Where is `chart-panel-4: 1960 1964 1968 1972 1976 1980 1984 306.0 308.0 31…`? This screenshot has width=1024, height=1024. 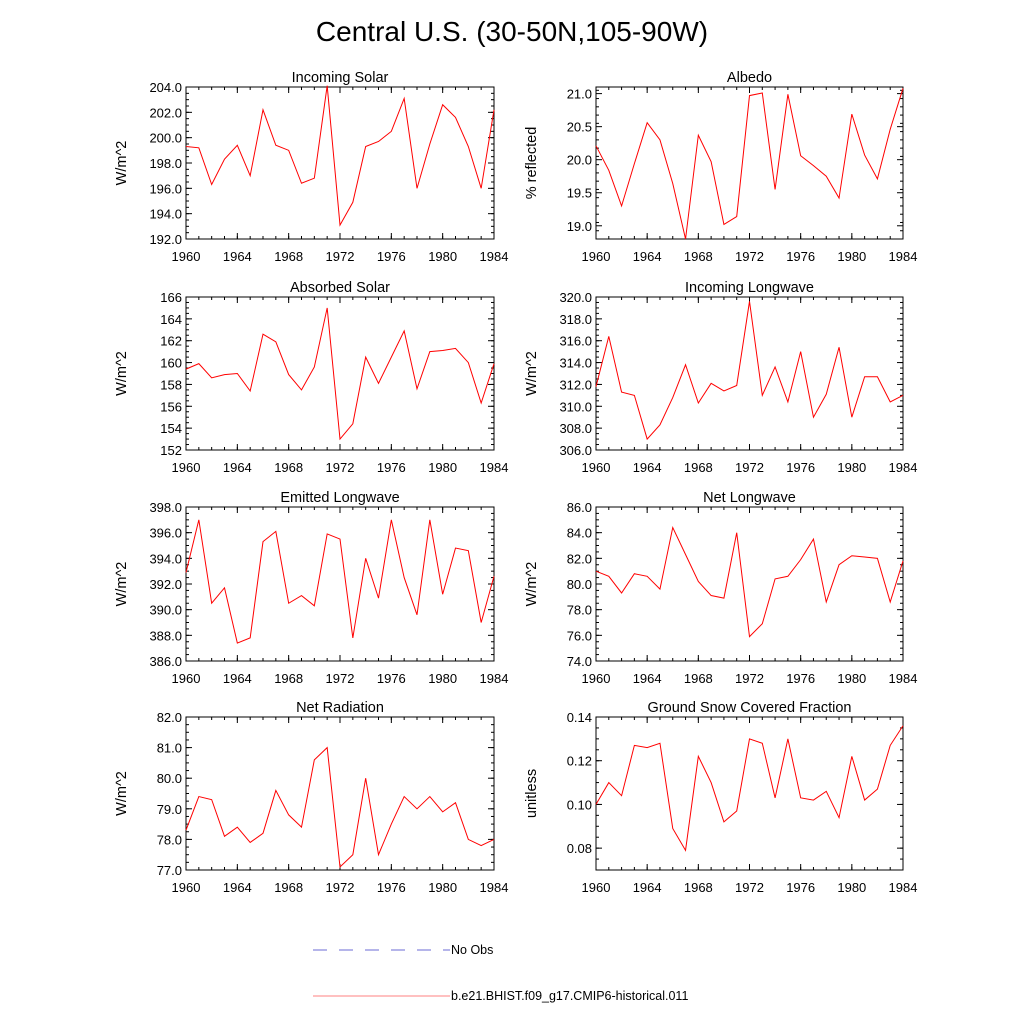 chart-panel-4: 1960 1964 1968 1972 1976 1980 1984 306.0 308.0 31… is located at coordinates (720, 377).